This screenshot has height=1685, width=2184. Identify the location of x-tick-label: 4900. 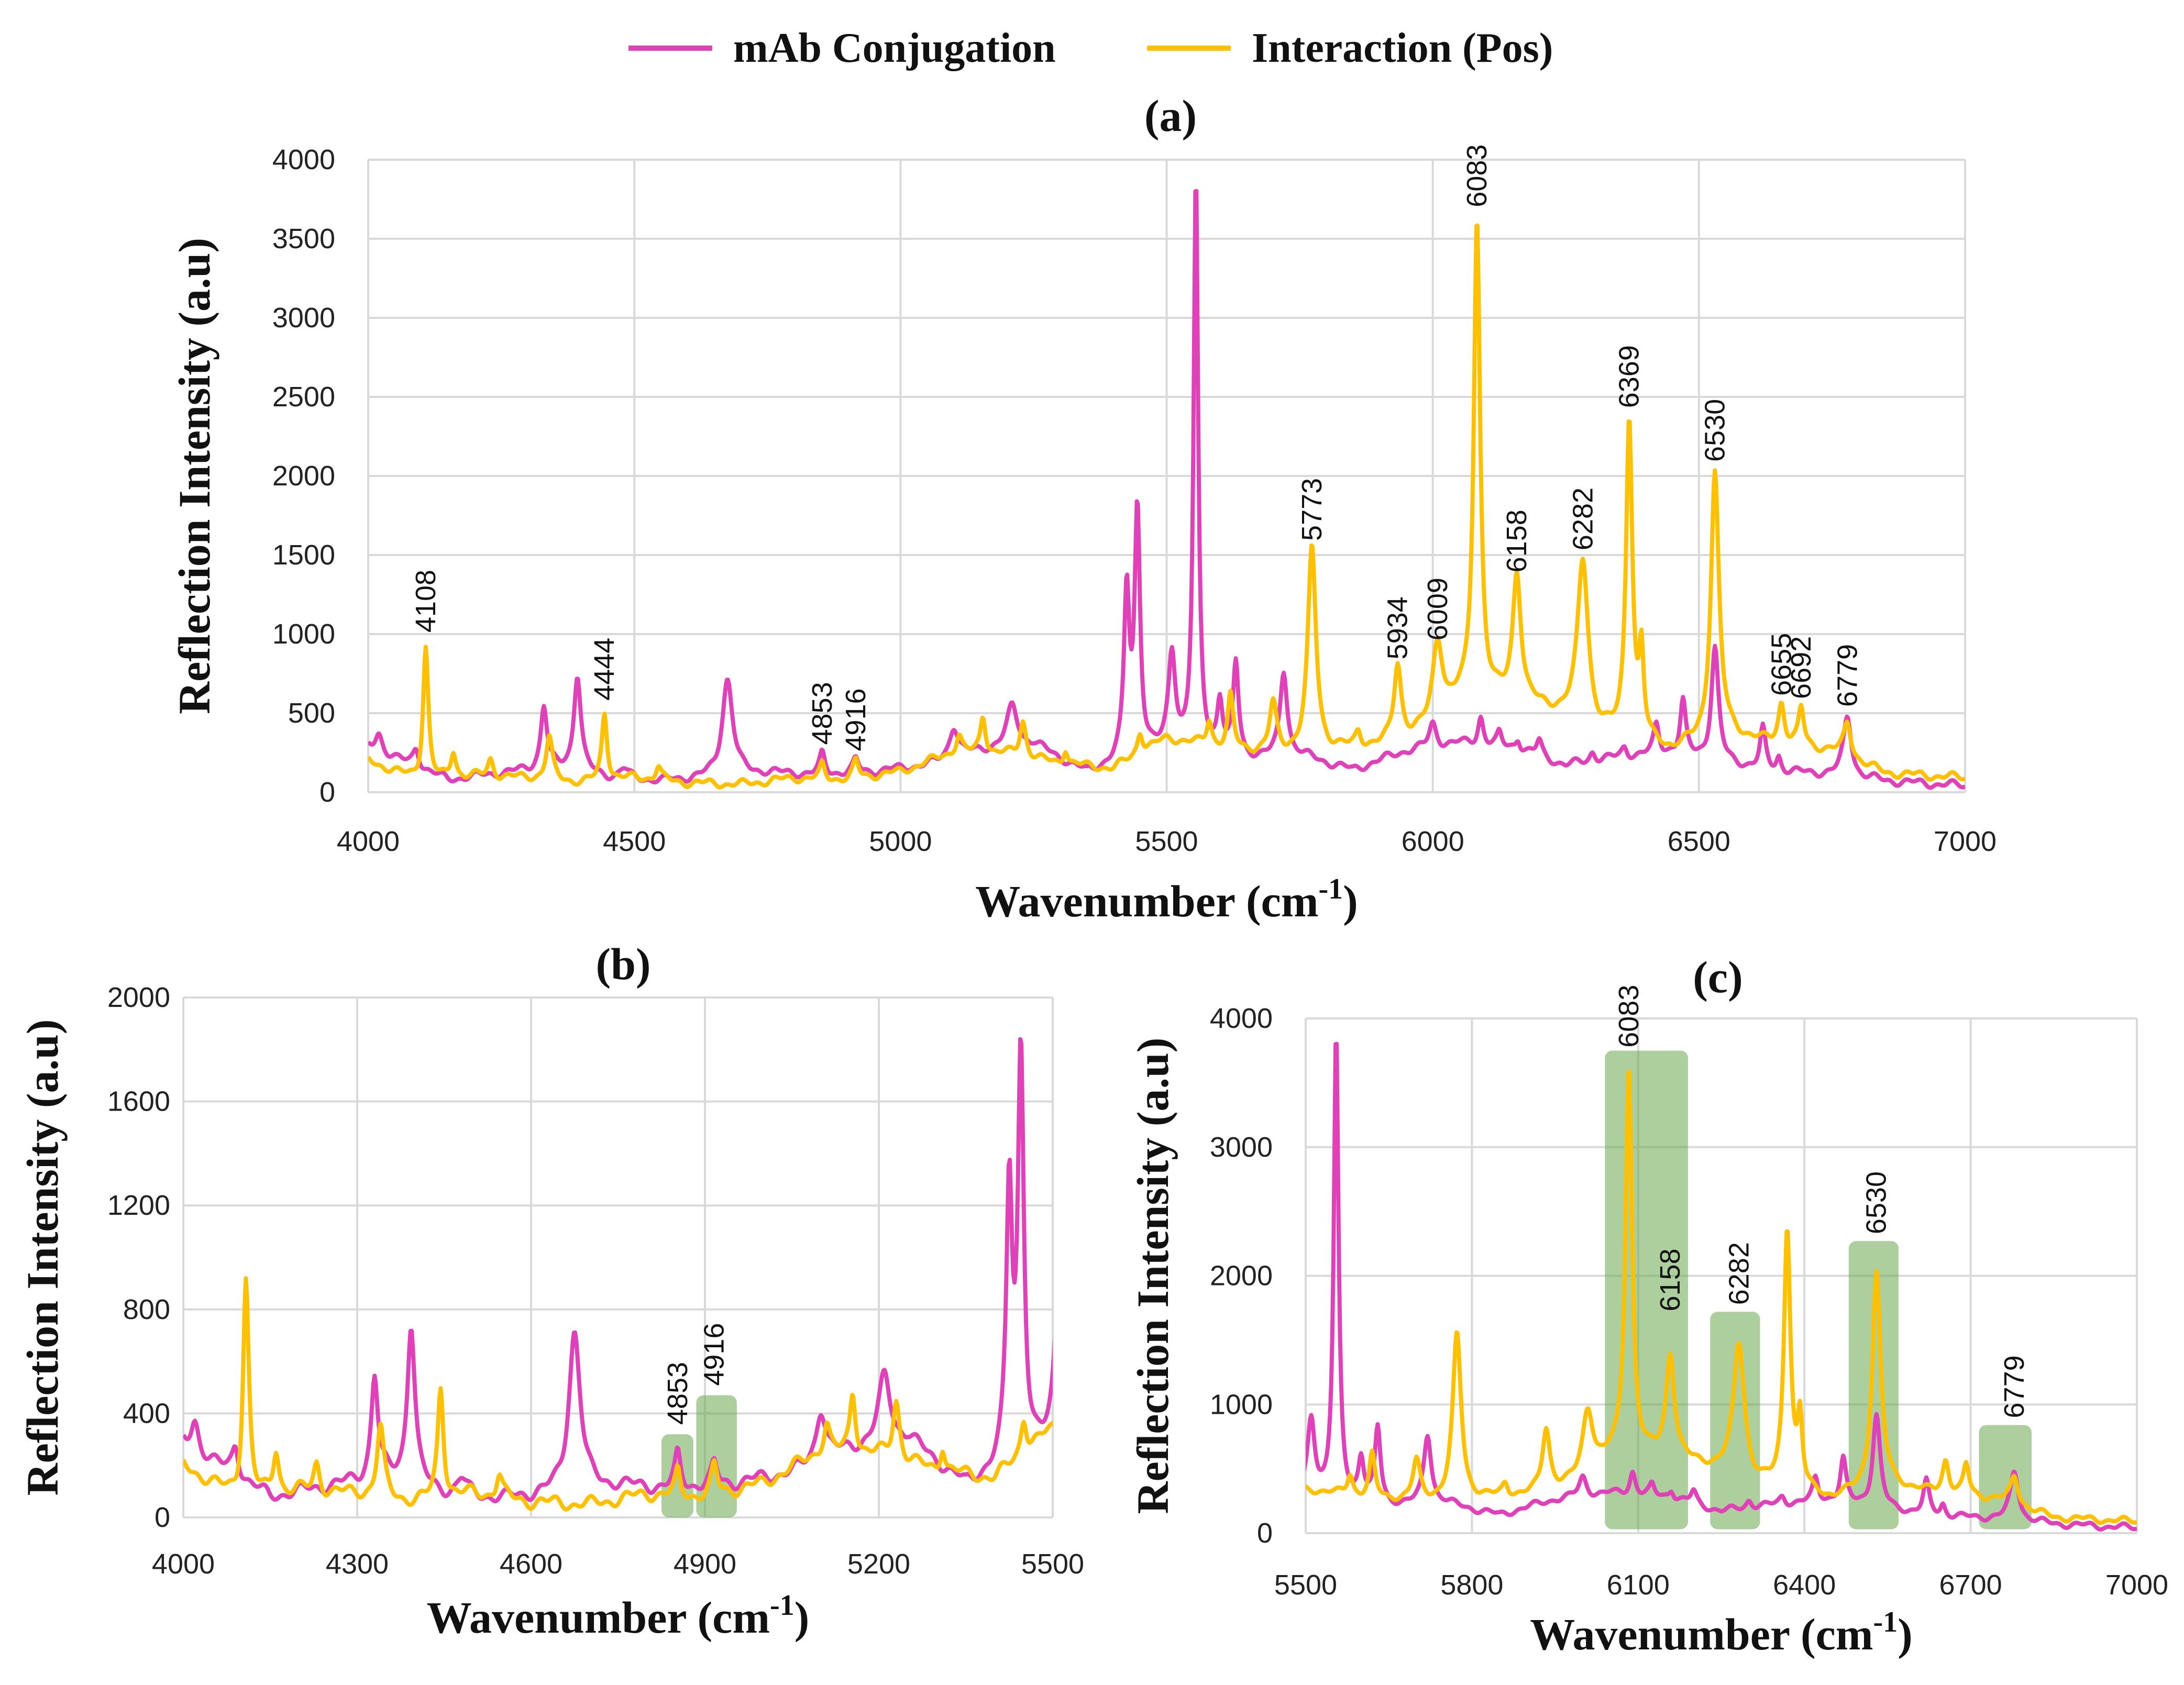
(705, 1564).